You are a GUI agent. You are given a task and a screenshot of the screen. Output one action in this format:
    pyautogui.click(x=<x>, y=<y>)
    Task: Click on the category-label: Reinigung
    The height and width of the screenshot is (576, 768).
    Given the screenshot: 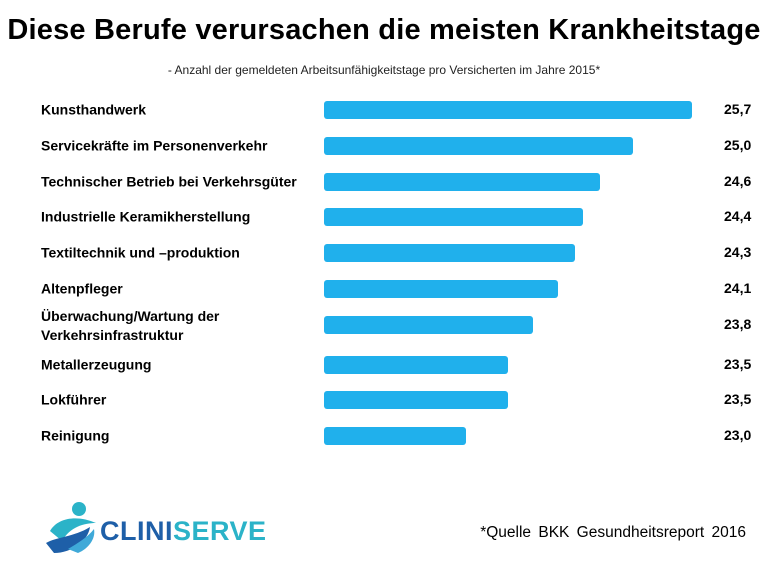 What is the action you would take?
    pyautogui.click(x=75, y=435)
    